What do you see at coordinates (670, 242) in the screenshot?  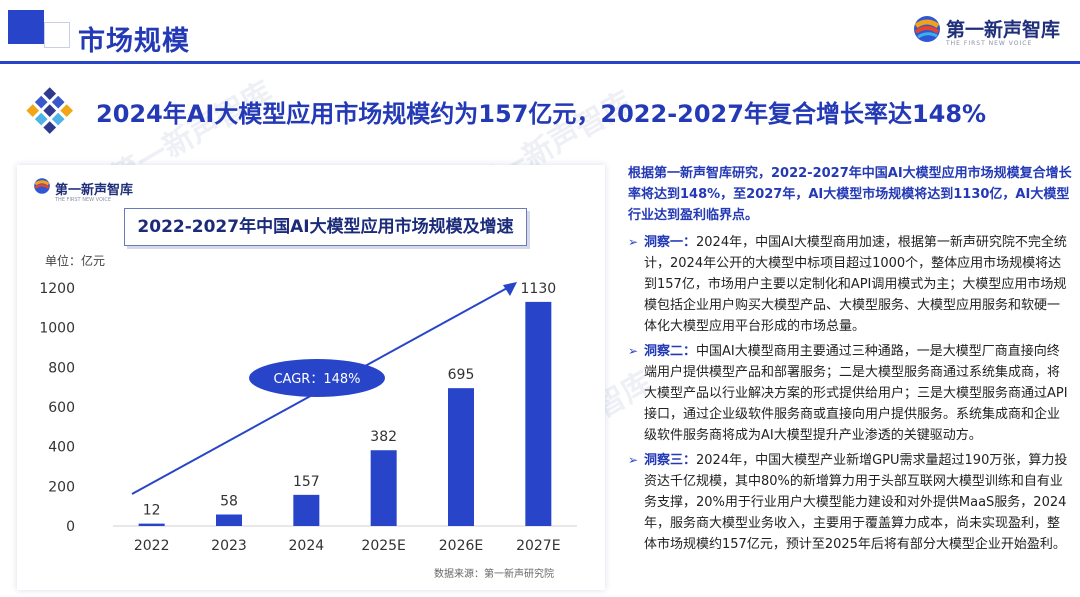 I see `insight-label: 洞察一：` at bounding box center [670, 242].